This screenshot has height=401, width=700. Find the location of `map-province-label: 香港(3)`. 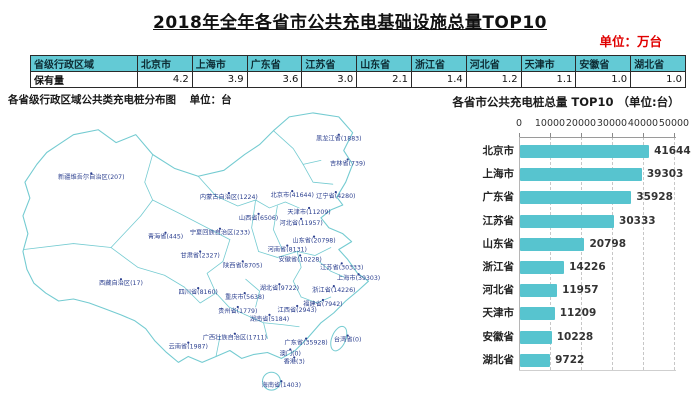

map-province-label: 香港(3) is located at coordinates (294, 361).